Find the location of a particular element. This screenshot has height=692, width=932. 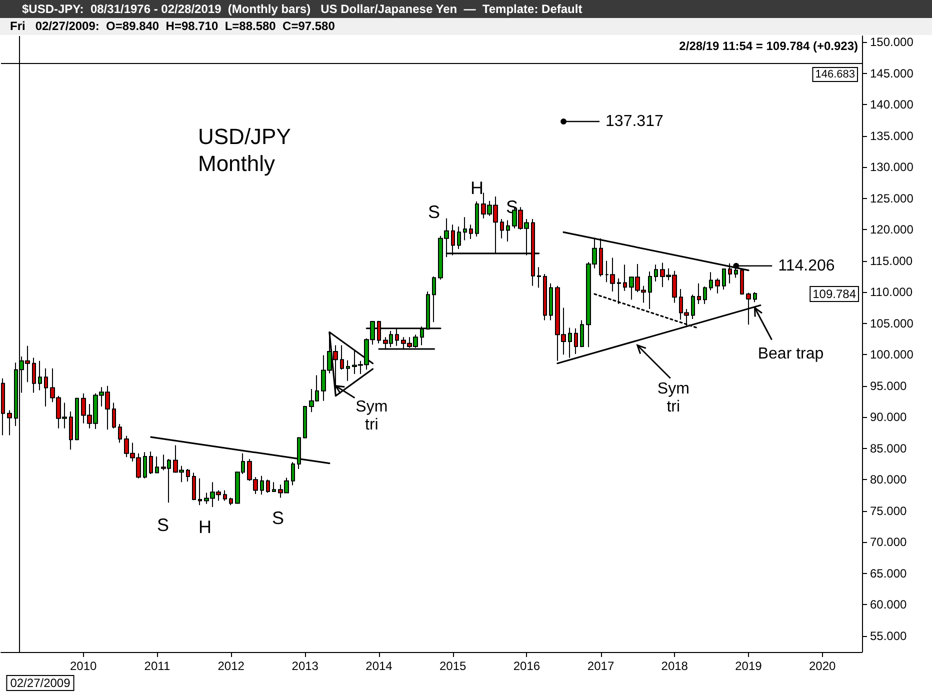

y-tick-label: 85.000 is located at coordinates (889, 448).